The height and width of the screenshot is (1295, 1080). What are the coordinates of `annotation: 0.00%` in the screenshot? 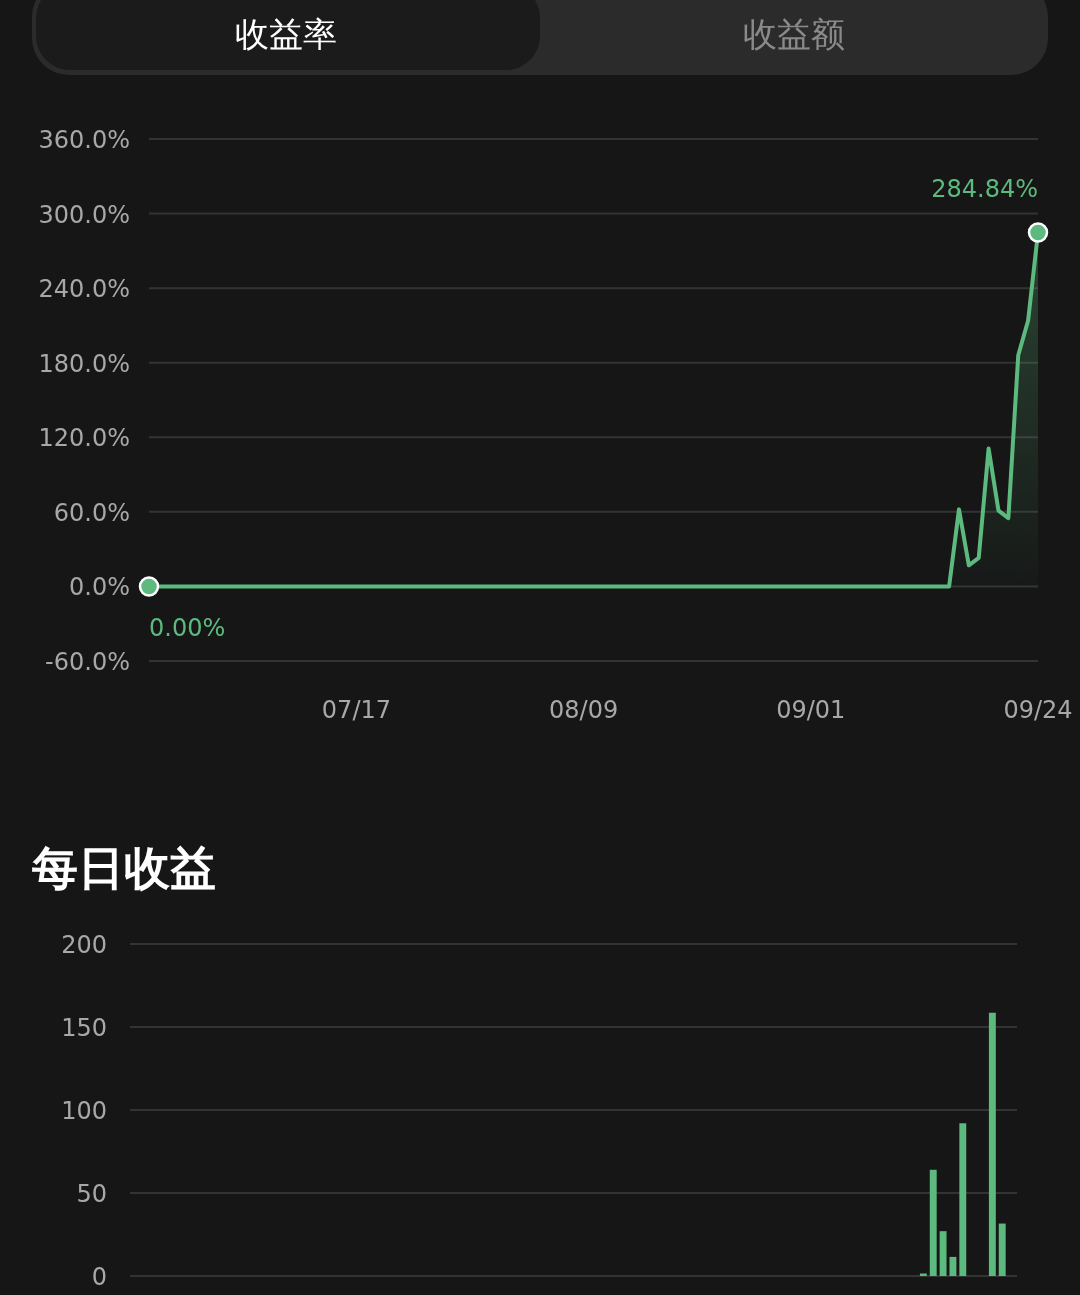 It's located at (187, 628).